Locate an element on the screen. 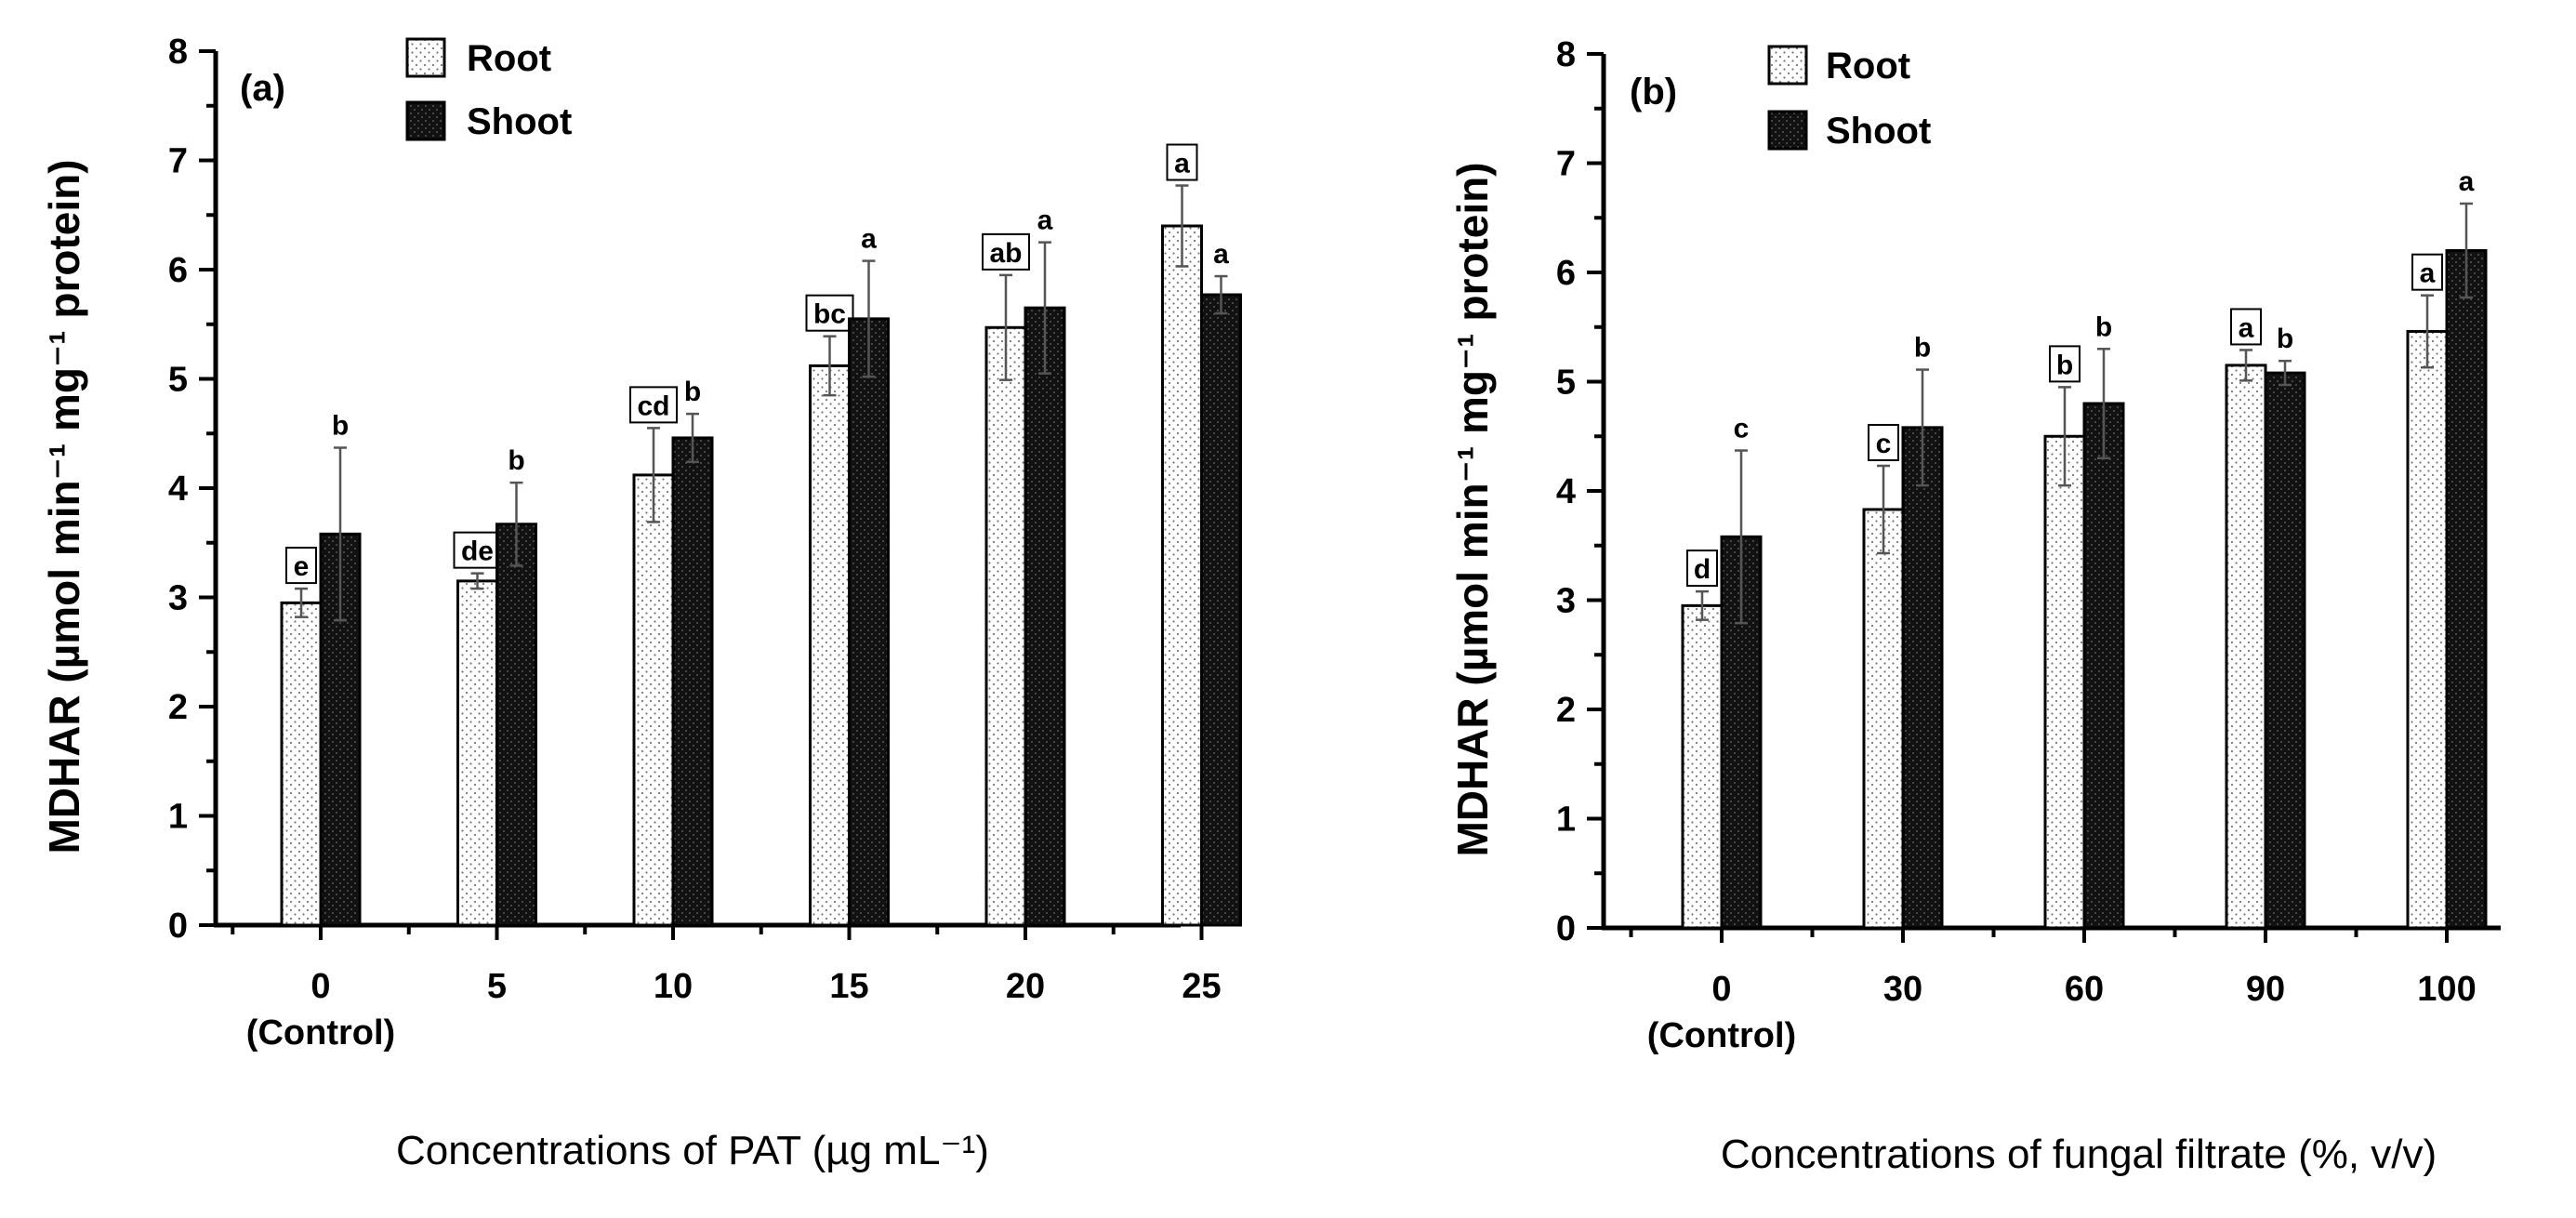 Image resolution: width=2576 pixels, height=1218 pixels. x-tick-label: 20 is located at coordinates (1025, 986).